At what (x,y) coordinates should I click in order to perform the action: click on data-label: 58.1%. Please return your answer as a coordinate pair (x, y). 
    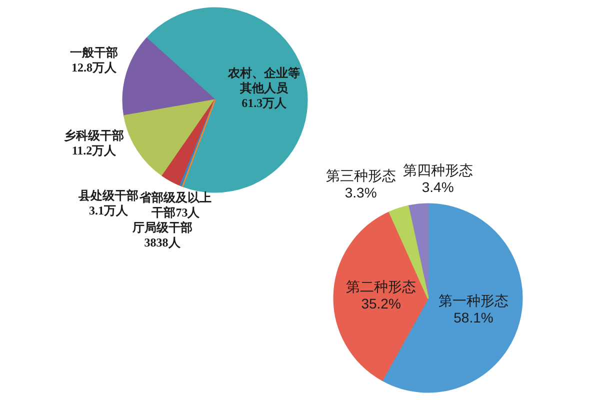
    Looking at the image, I should click on (474, 317).